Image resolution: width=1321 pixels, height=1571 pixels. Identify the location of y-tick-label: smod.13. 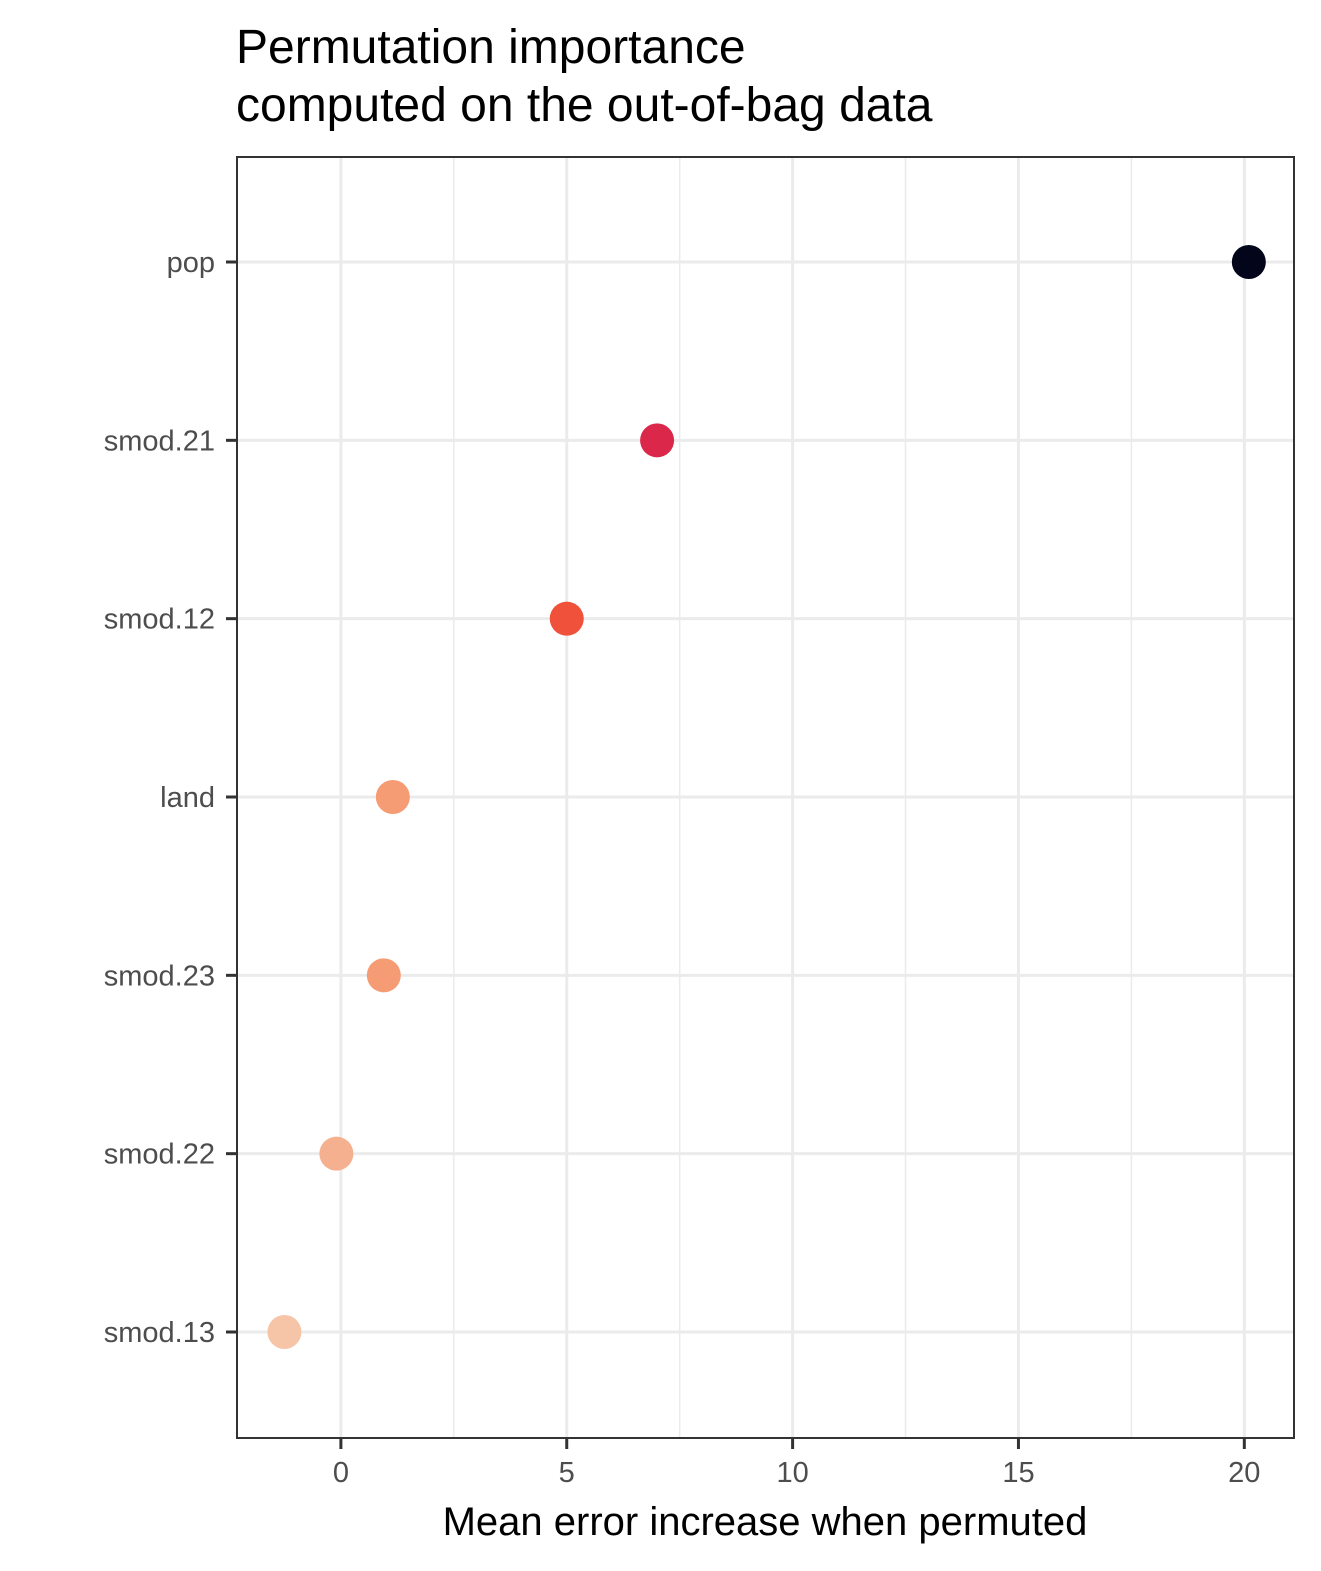
(159, 1333).